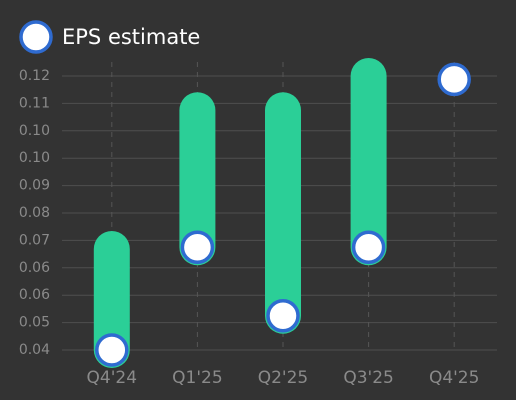  What do you see at coordinates (368, 378) in the screenshot?
I see `x-tick-label: Q3'25` at bounding box center [368, 378].